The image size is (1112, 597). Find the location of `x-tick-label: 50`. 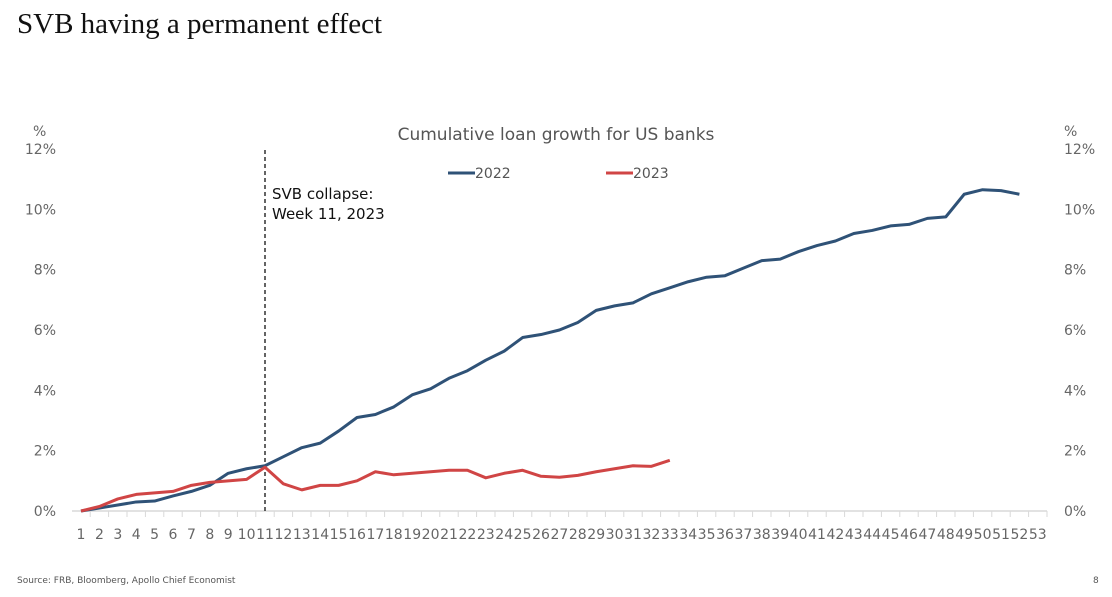

x-tick-label: 50 is located at coordinates (983, 535).